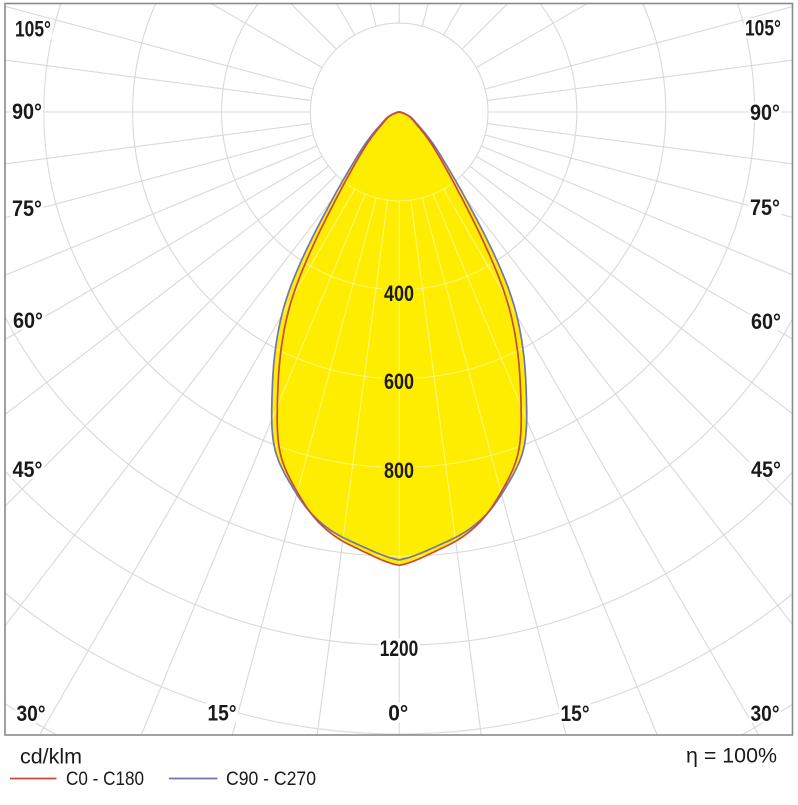 The width and height of the screenshot is (798, 805). I want to click on svg-text: 400, so click(399, 293).